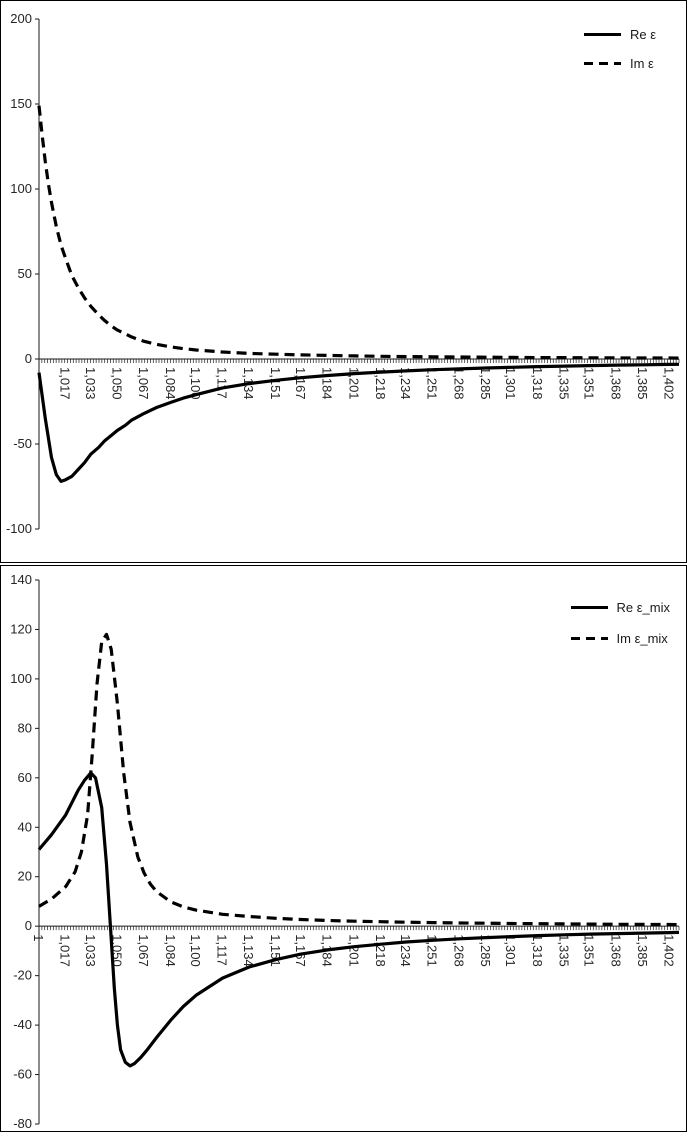 This screenshot has height=1132, width=687. I want to click on svg-text: 200, so click(21, 18).